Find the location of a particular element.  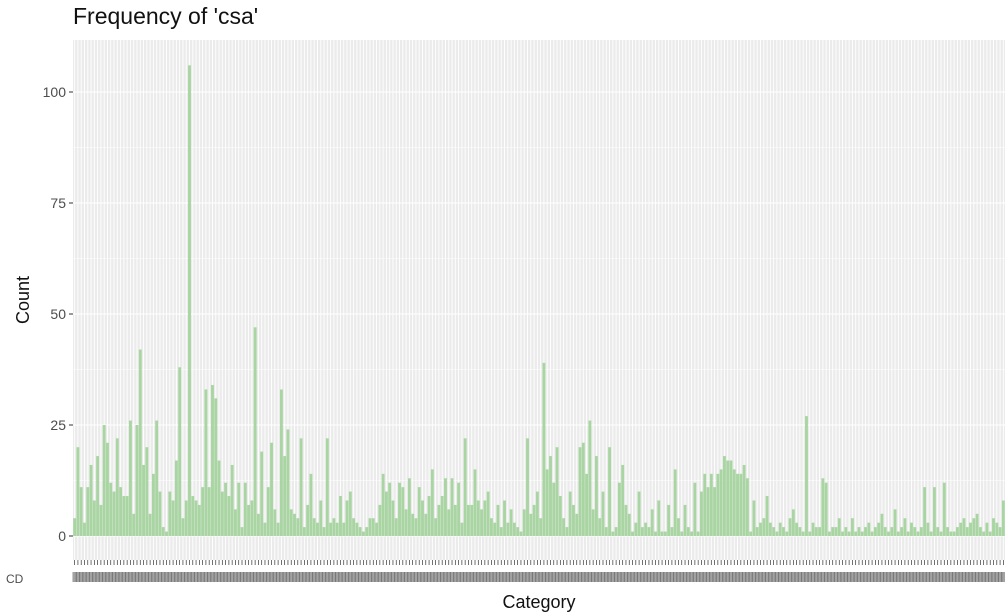

y-axis-title: Count is located at coordinates (23, 300).